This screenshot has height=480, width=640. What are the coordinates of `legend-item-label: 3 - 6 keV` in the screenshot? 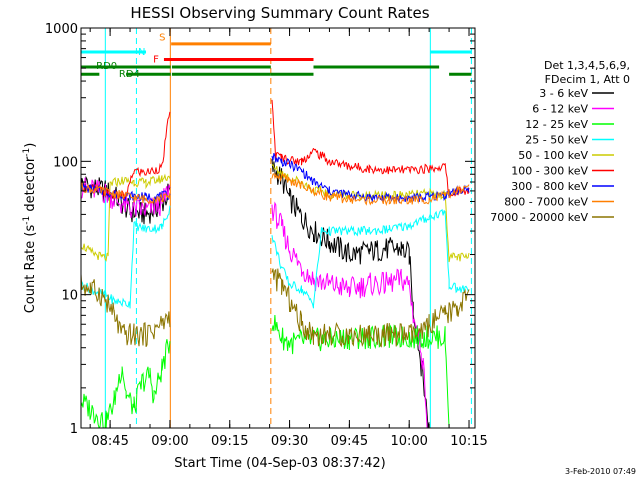 It's located at (563, 93).